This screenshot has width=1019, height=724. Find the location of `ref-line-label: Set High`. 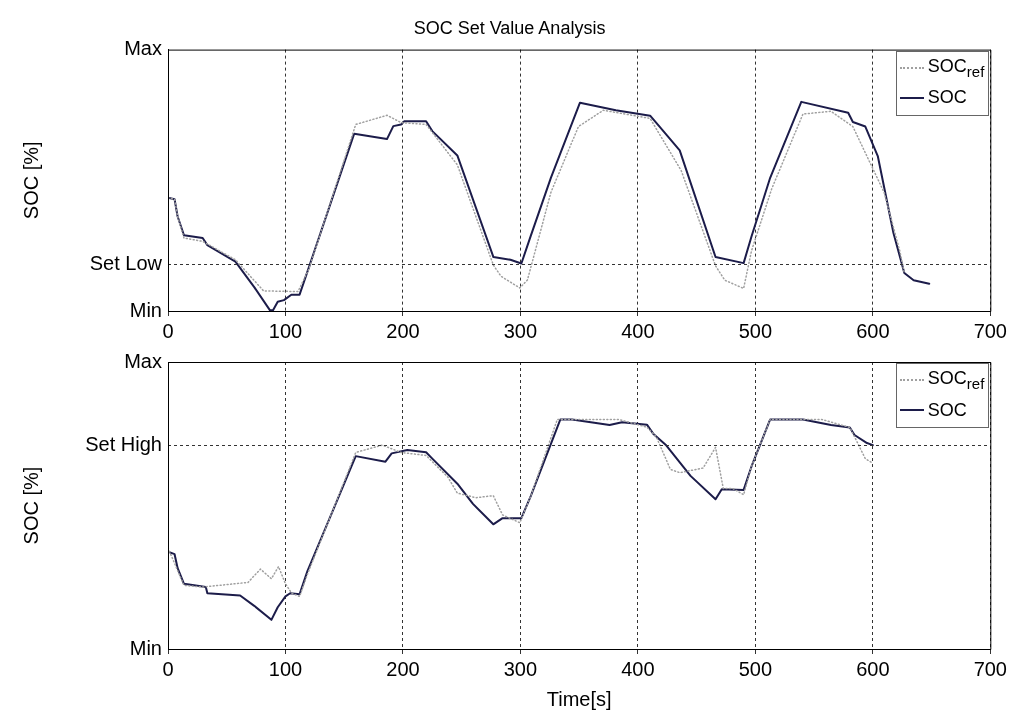

ref-line-label: Set High is located at coordinates (123, 444).